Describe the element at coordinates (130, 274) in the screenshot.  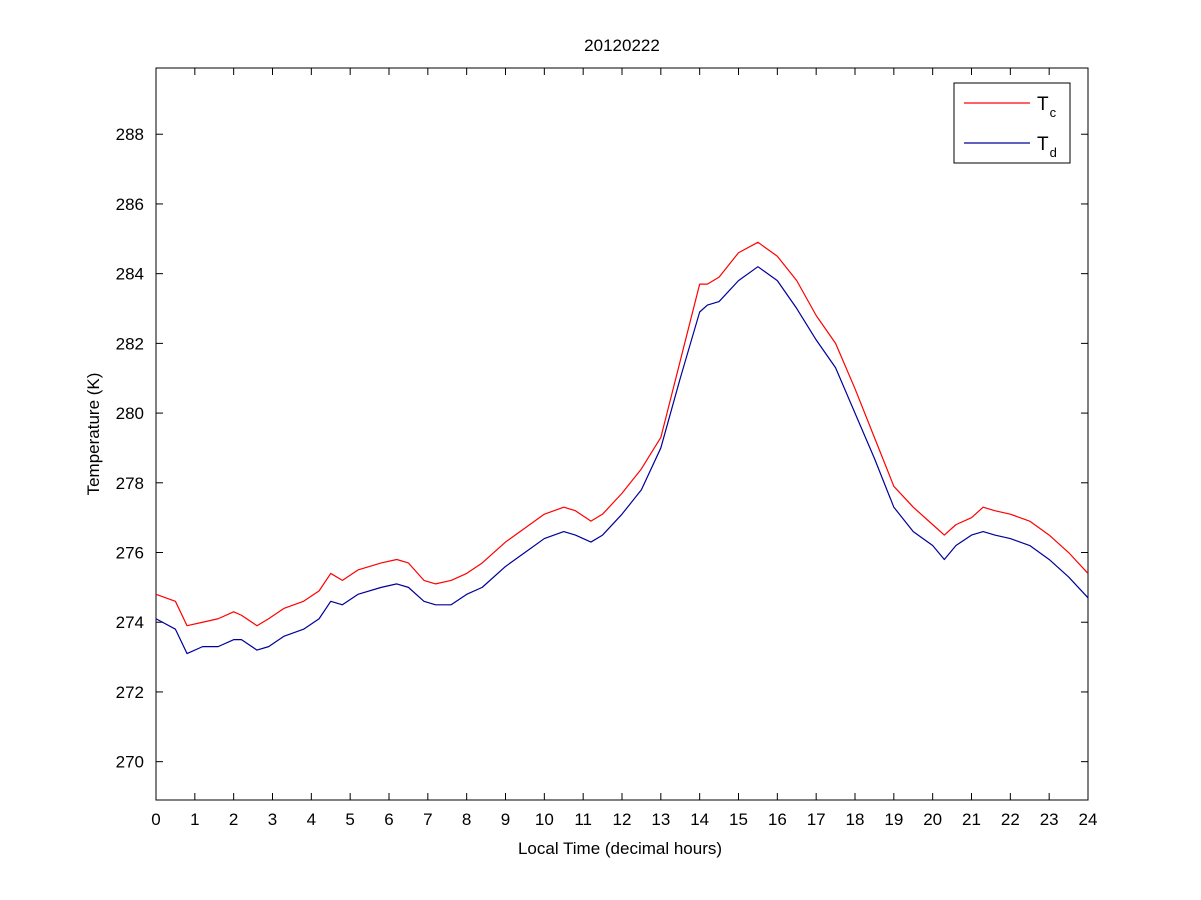
I see `y-tick-label: 284` at that location.